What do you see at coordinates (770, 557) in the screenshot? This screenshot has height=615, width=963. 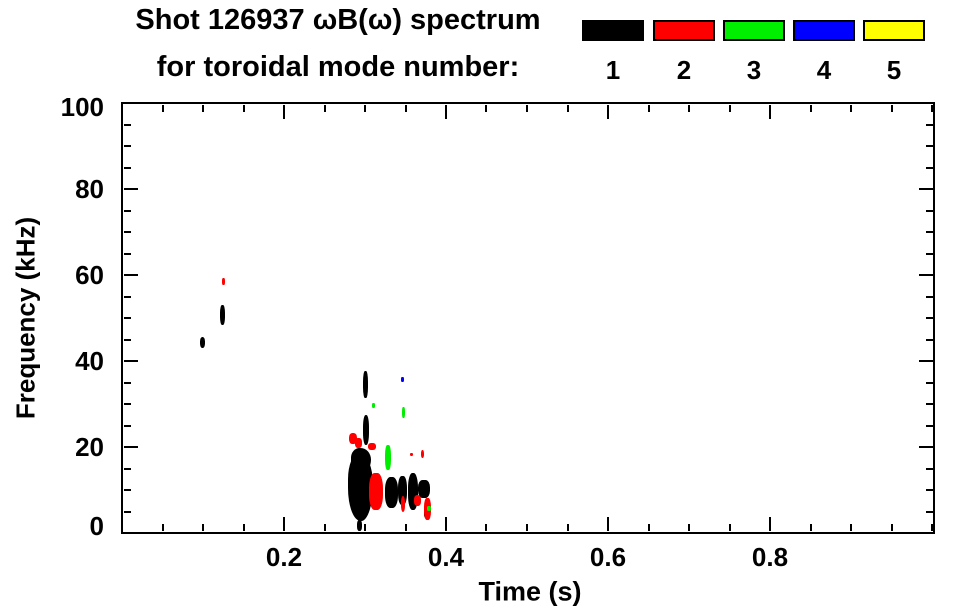 I see `x-tick-label-0.8: 0.8` at bounding box center [770, 557].